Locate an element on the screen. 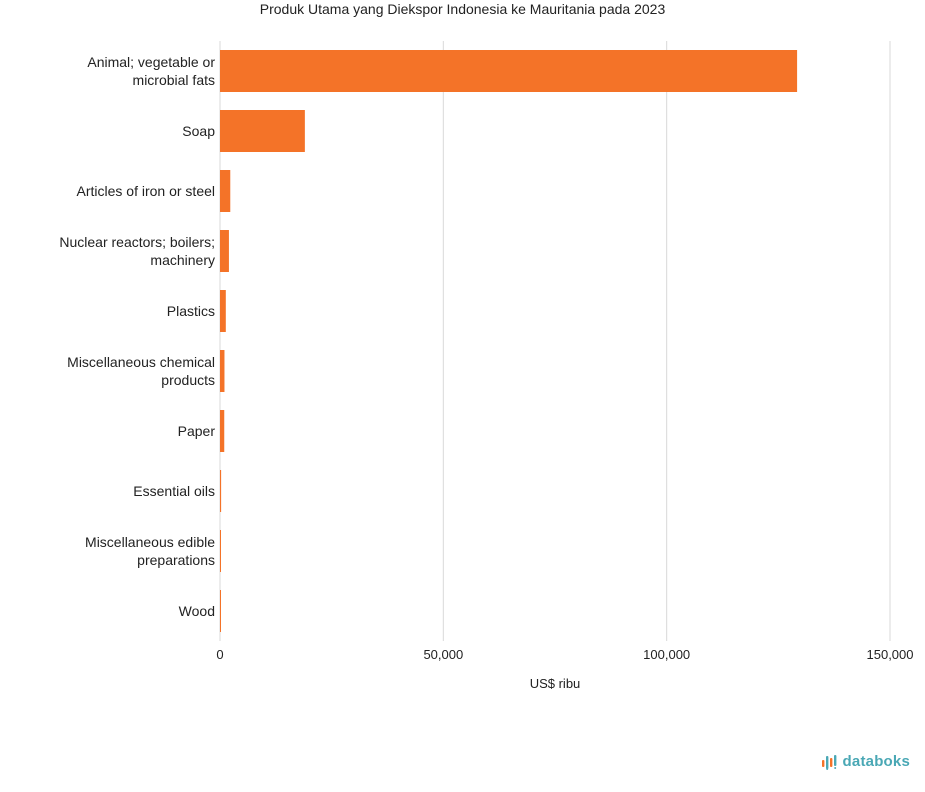 Image resolution: width=925 pixels, height=792 pixels. category-label-line: Paper is located at coordinates (197, 431).